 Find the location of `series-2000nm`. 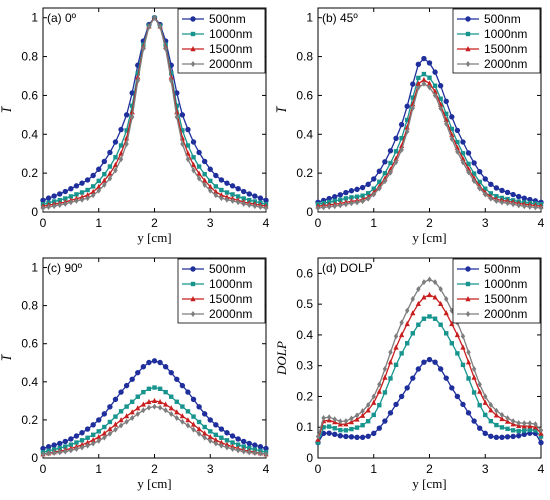

series-2000nm is located at coordinates (429, 358).